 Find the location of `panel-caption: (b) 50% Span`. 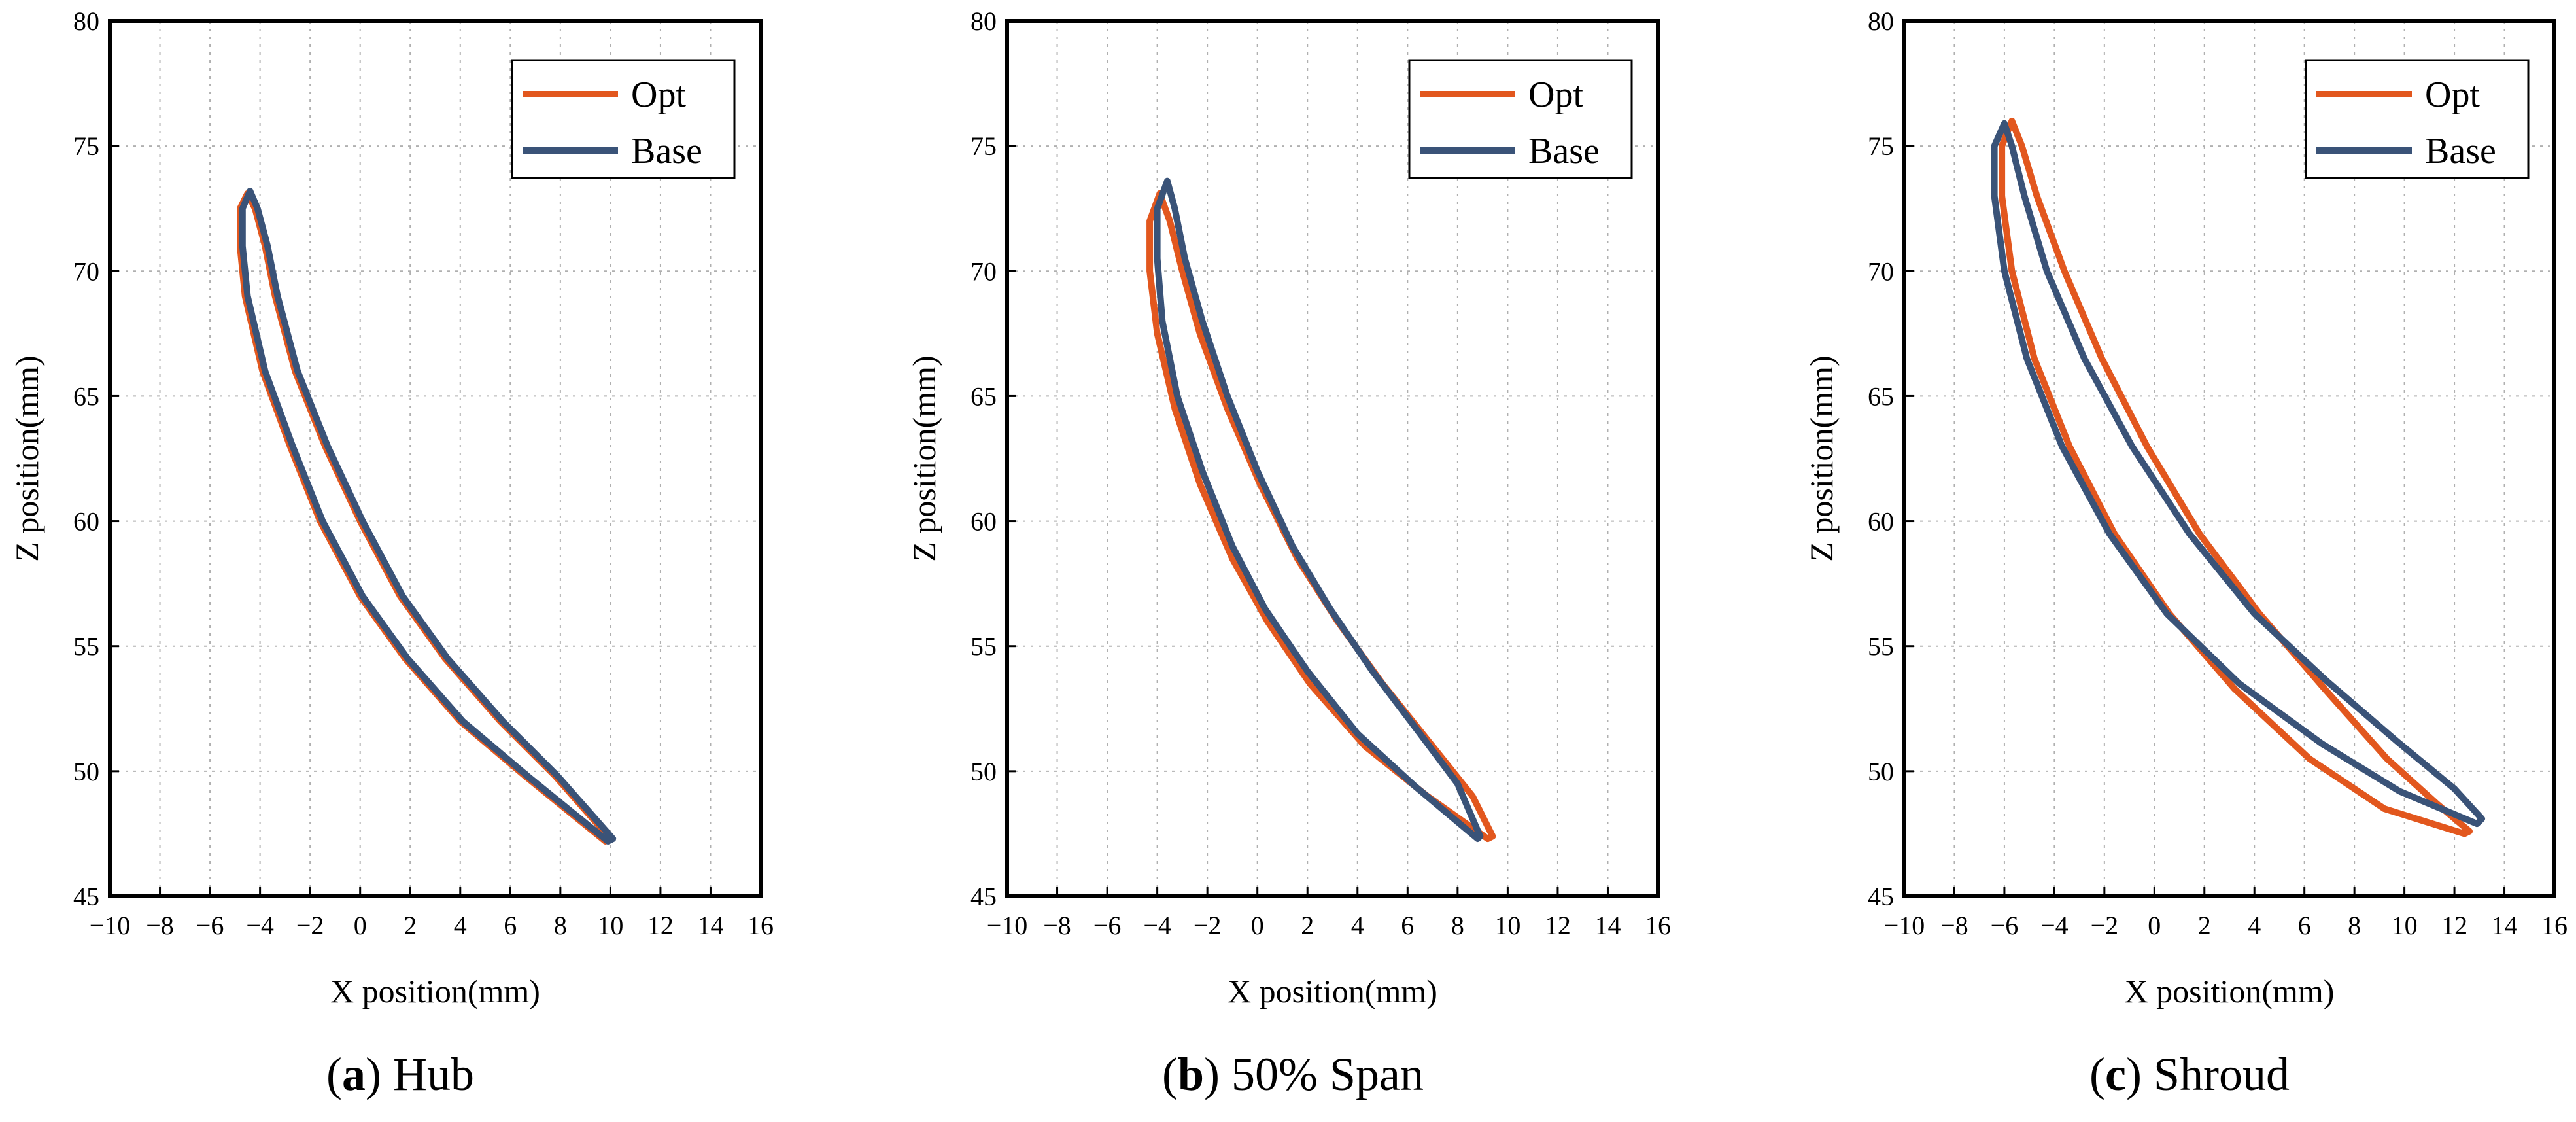

panel-caption: (b) 50% Span is located at coordinates (1293, 1074).